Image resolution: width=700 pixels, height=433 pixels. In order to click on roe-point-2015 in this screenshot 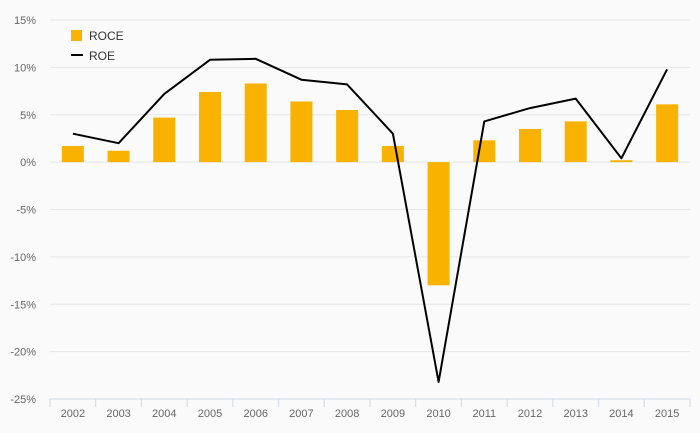, I will do `click(667, 69)`.